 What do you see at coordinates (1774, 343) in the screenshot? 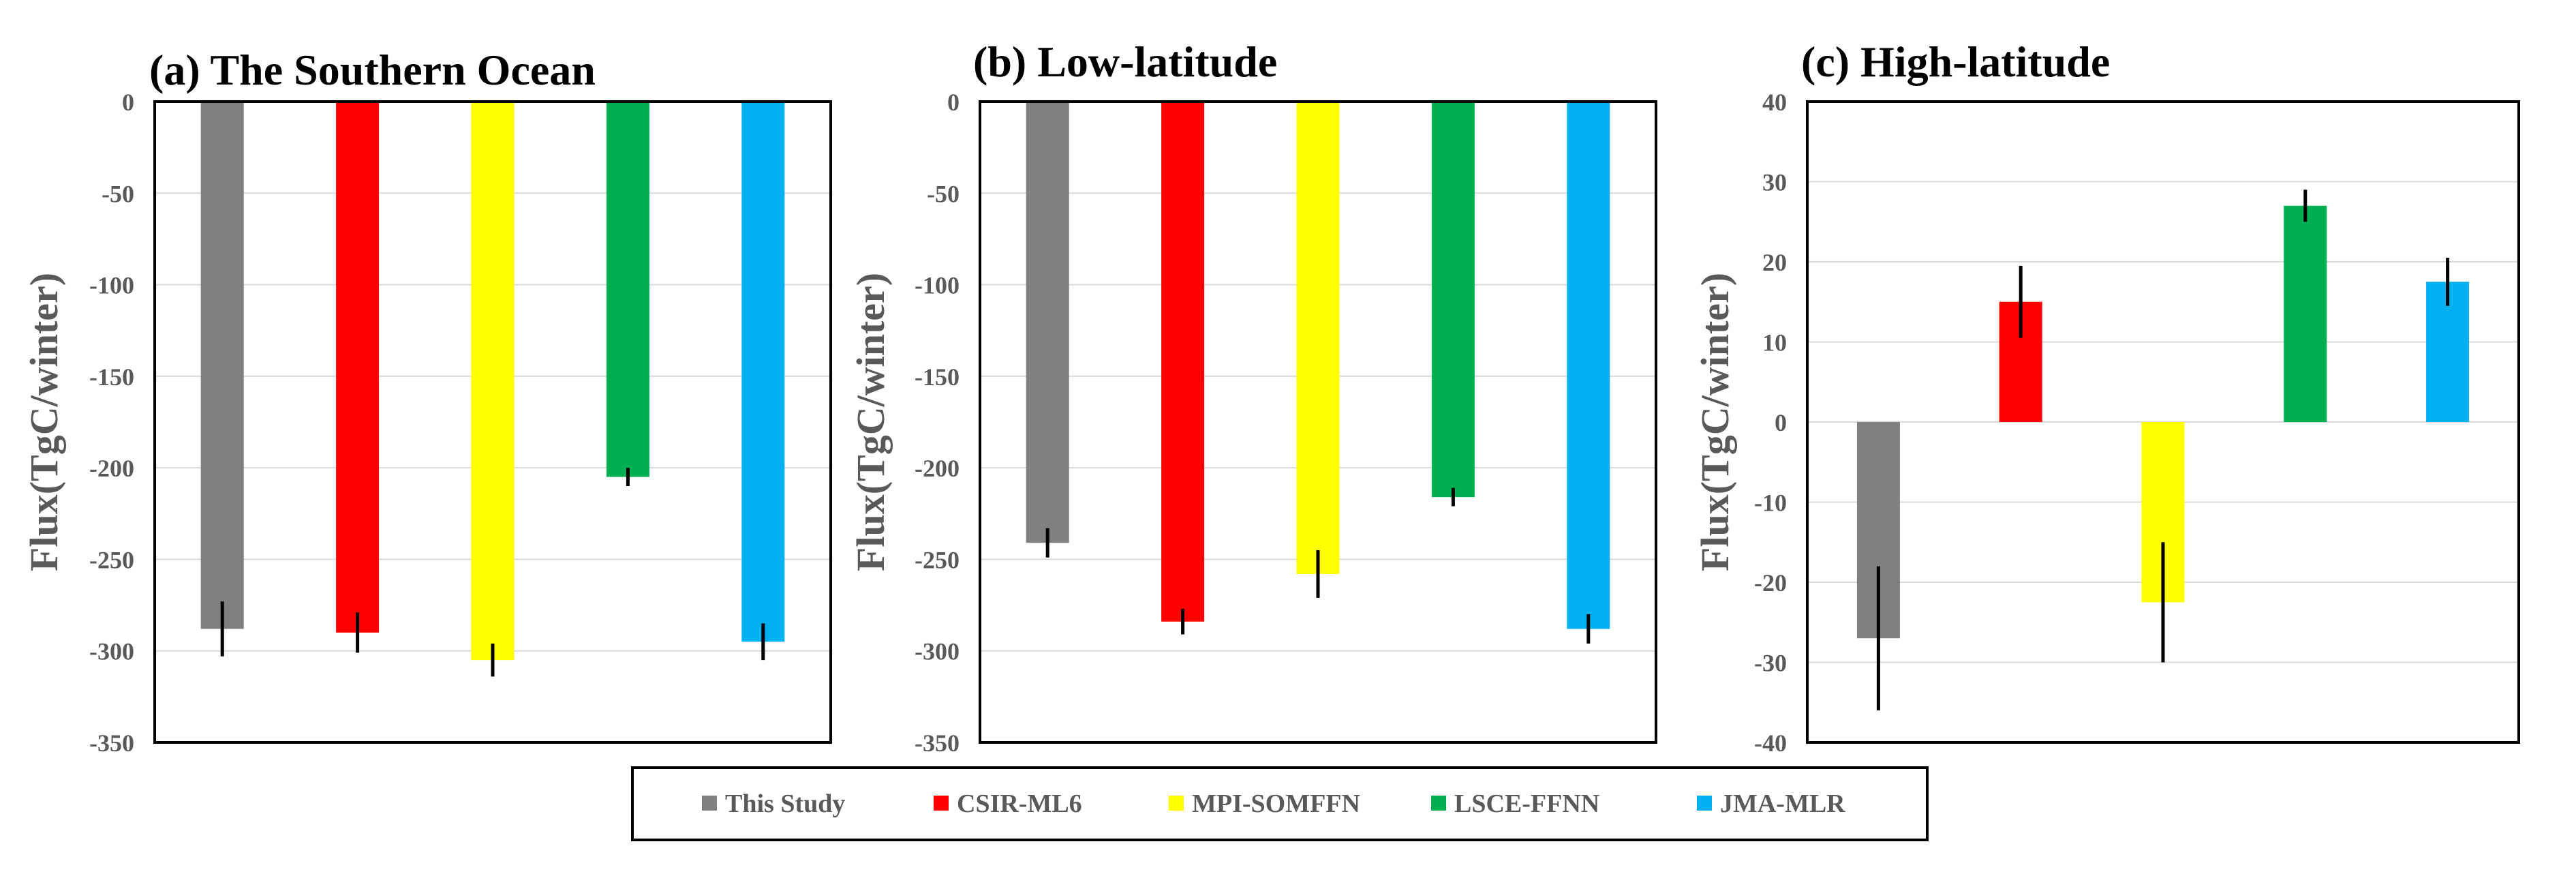
I see `y-tick-label: 10` at bounding box center [1774, 343].